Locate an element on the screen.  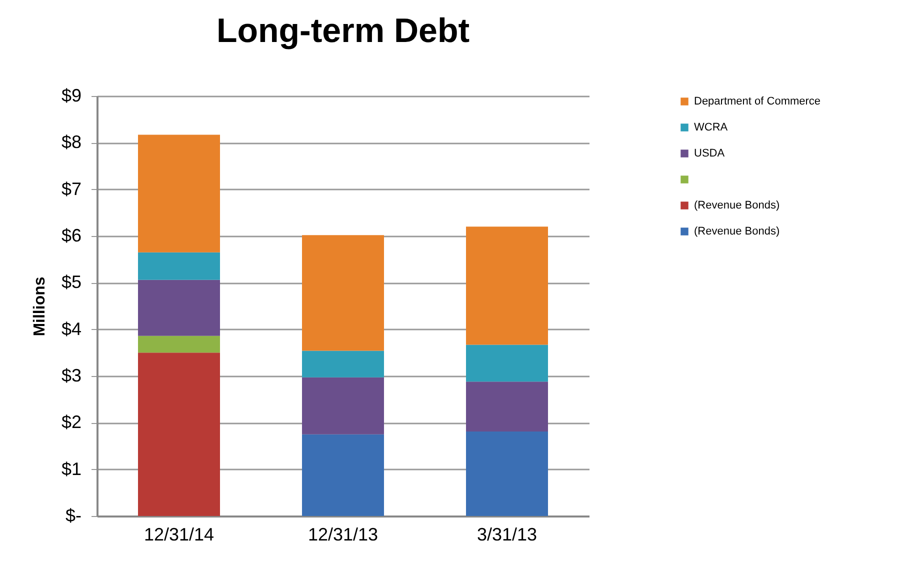
y-tick-label: $3 is located at coordinates (71, 376).